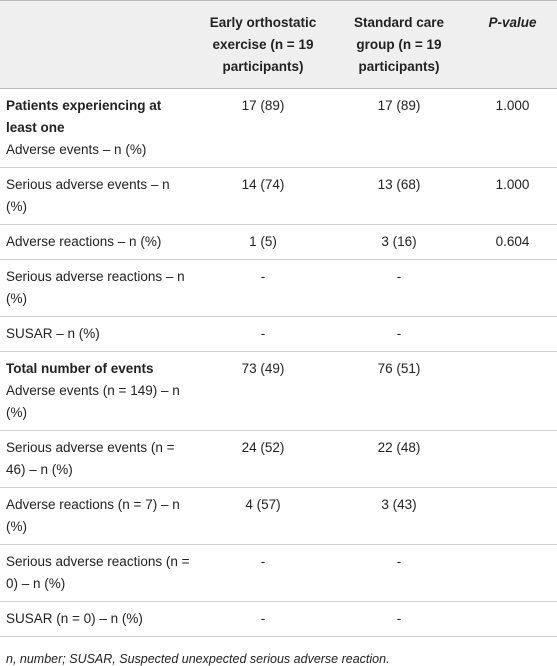 The width and height of the screenshot is (557, 666). Describe the element at coordinates (399, 504) in the screenshot. I see `value-cell: 3 (43)` at that location.